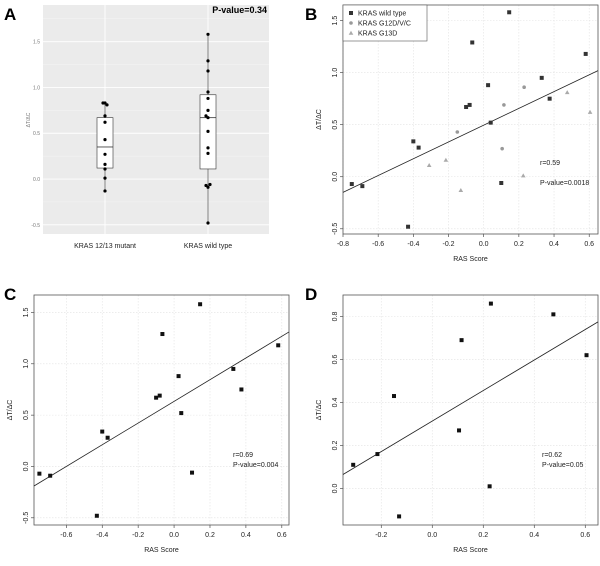 This screenshot has height=566, width=600. I want to click on y-tick-label: 0.0, so click(335, 488).